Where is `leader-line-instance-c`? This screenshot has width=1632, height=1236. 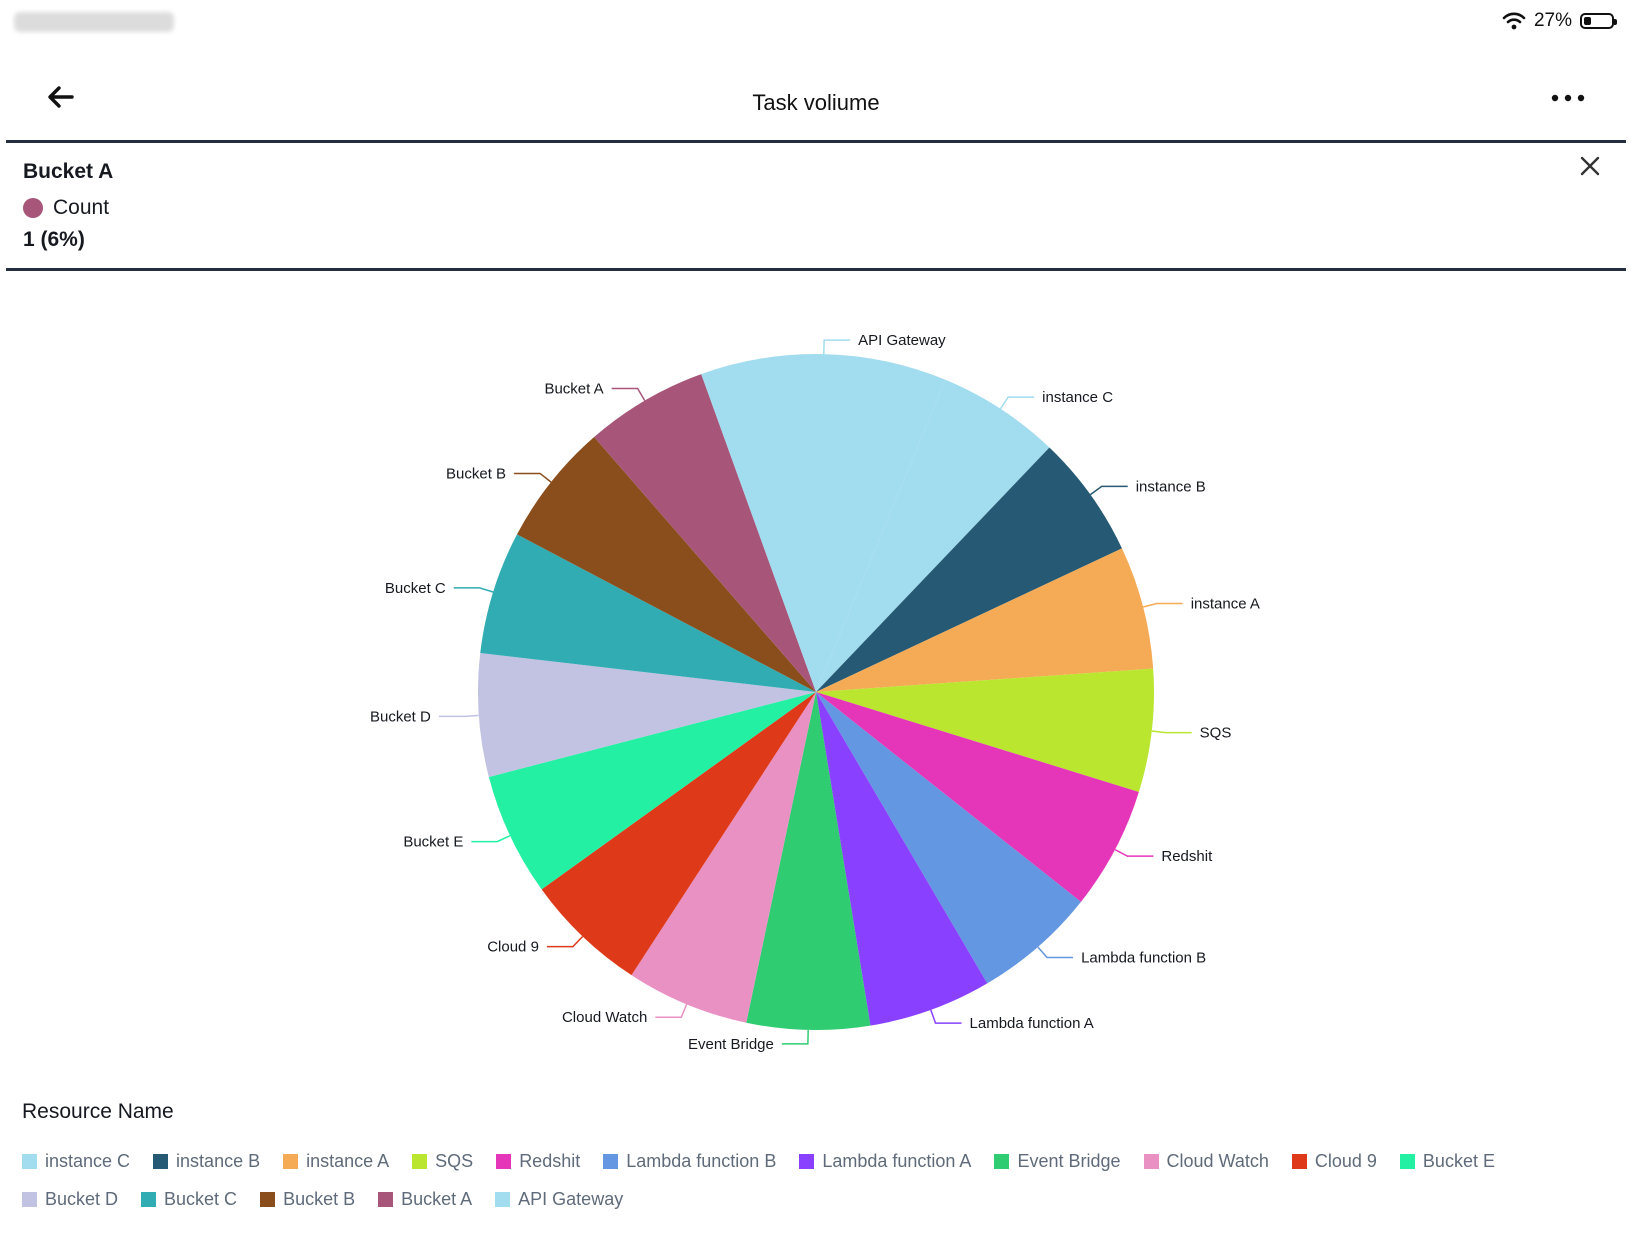 leader-line-instance-c is located at coordinates (1017, 403).